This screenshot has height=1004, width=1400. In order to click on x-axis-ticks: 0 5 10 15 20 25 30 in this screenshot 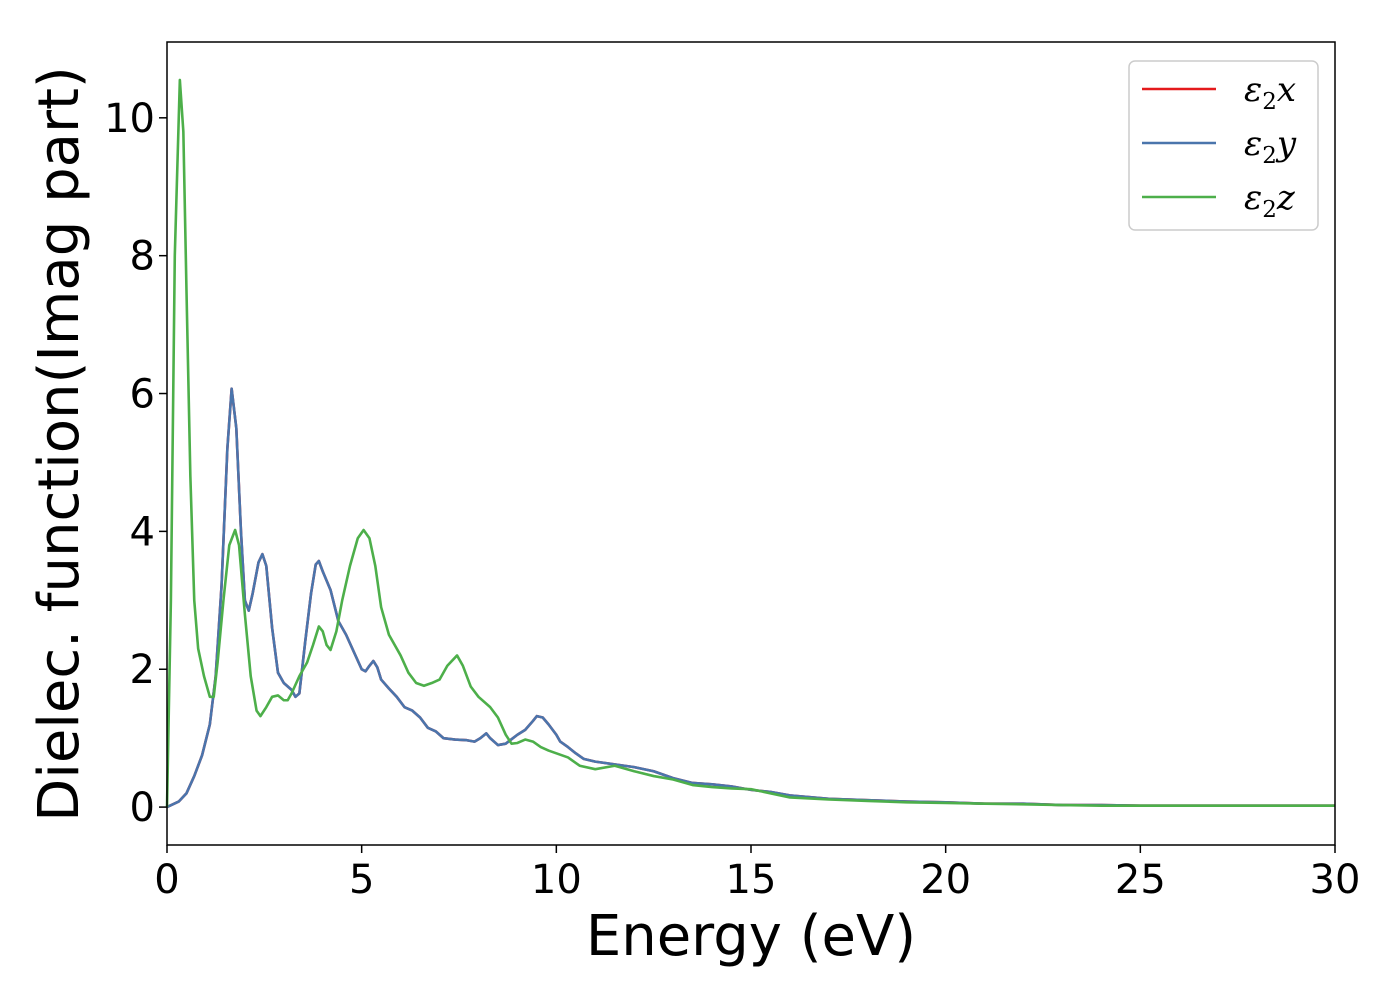, I will do `click(757, 874)`.